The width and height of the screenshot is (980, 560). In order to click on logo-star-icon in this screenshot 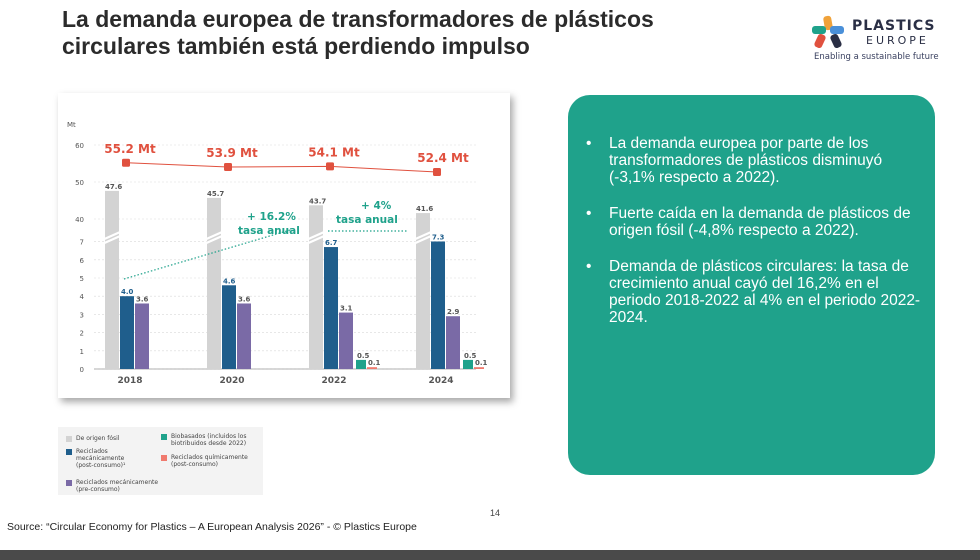, I will do `click(828, 32)`.